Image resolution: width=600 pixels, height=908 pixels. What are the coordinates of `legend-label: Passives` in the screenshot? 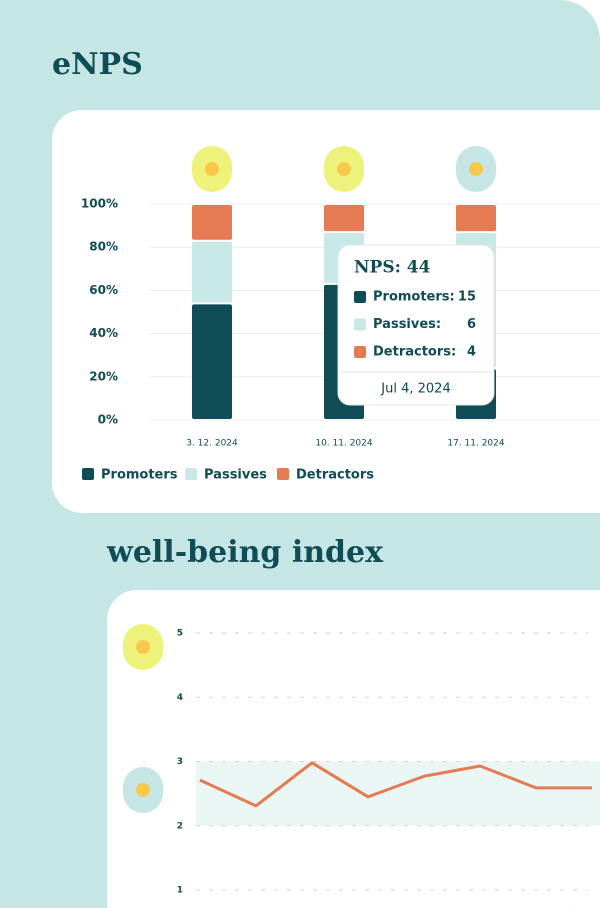 It's located at (235, 475).